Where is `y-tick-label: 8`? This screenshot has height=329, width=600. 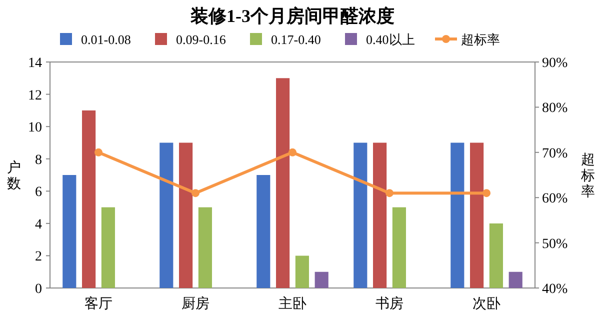 y-tick-label: 8 is located at coordinates (38, 160).